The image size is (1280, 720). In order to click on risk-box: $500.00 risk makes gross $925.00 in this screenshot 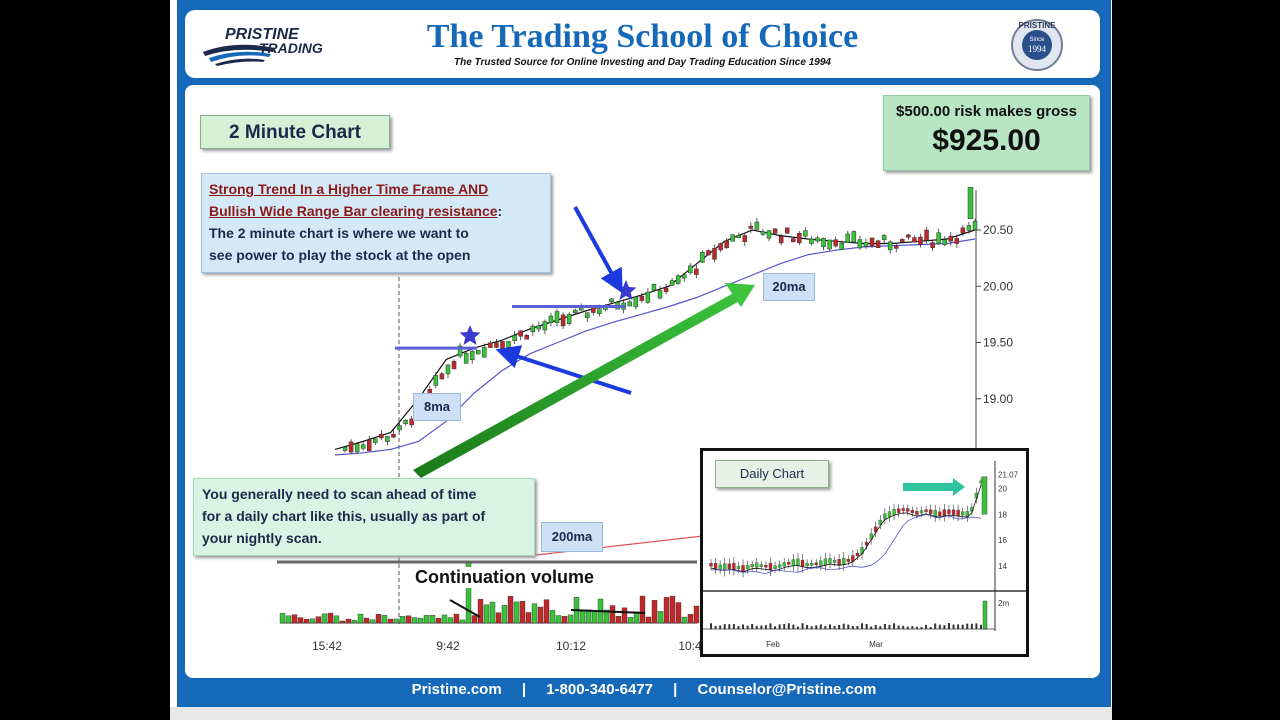, I will do `click(986, 133)`.